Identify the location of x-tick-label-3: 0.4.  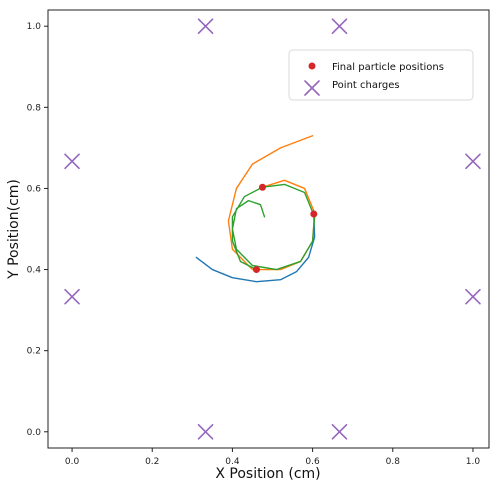
(232, 462).